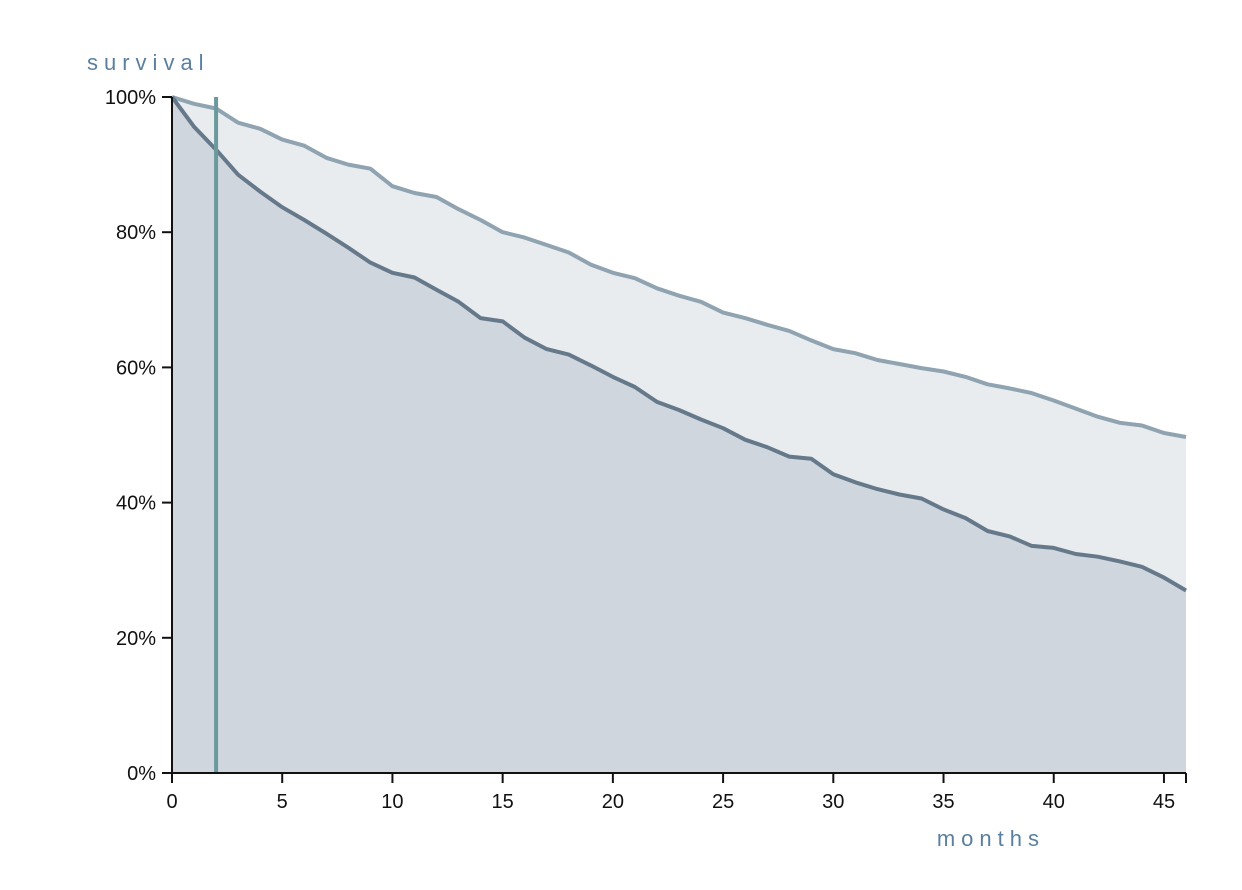 Image resolution: width=1242 pixels, height=890 pixels. What do you see at coordinates (833, 802) in the screenshot?
I see `x-tick-label: 30` at bounding box center [833, 802].